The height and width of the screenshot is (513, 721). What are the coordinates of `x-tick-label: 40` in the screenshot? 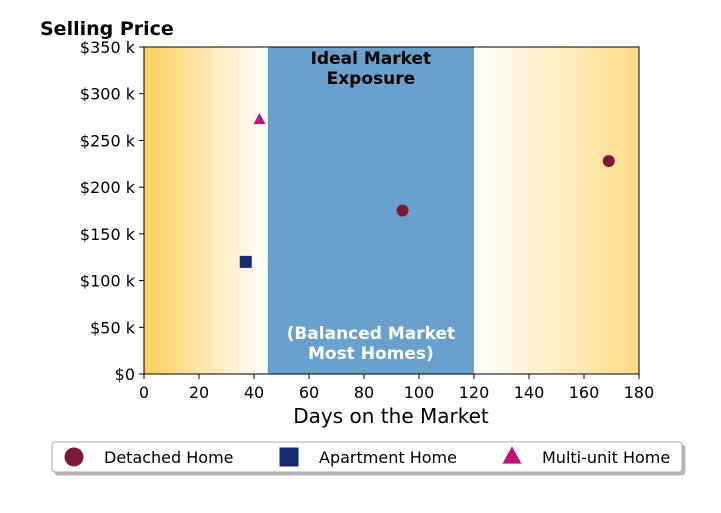 It's located at (254, 392).